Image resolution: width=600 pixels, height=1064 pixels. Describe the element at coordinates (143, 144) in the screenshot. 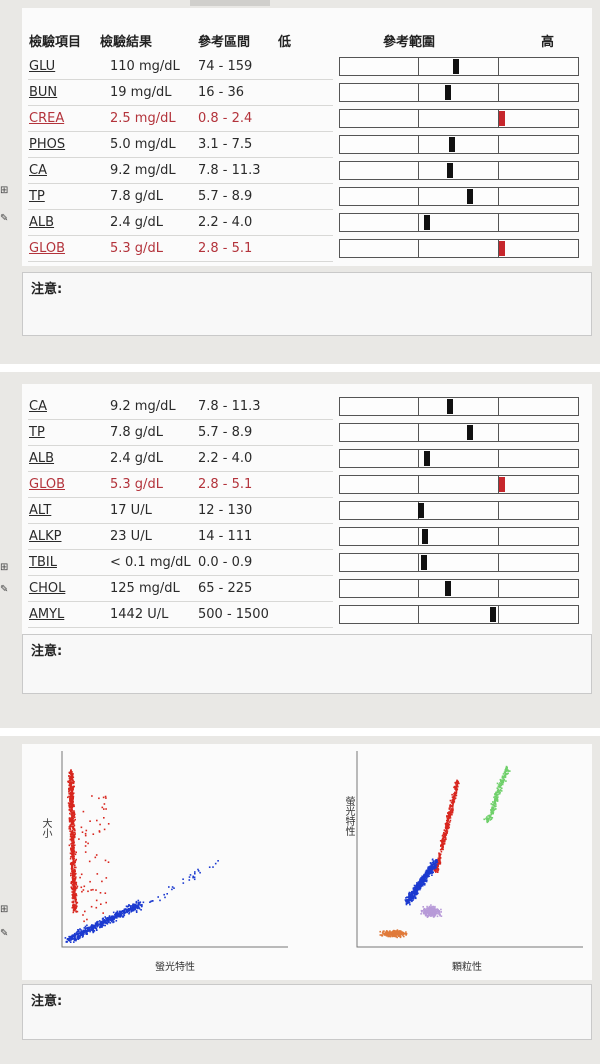

I see `test-result: 5.0 mg/dL` at that location.